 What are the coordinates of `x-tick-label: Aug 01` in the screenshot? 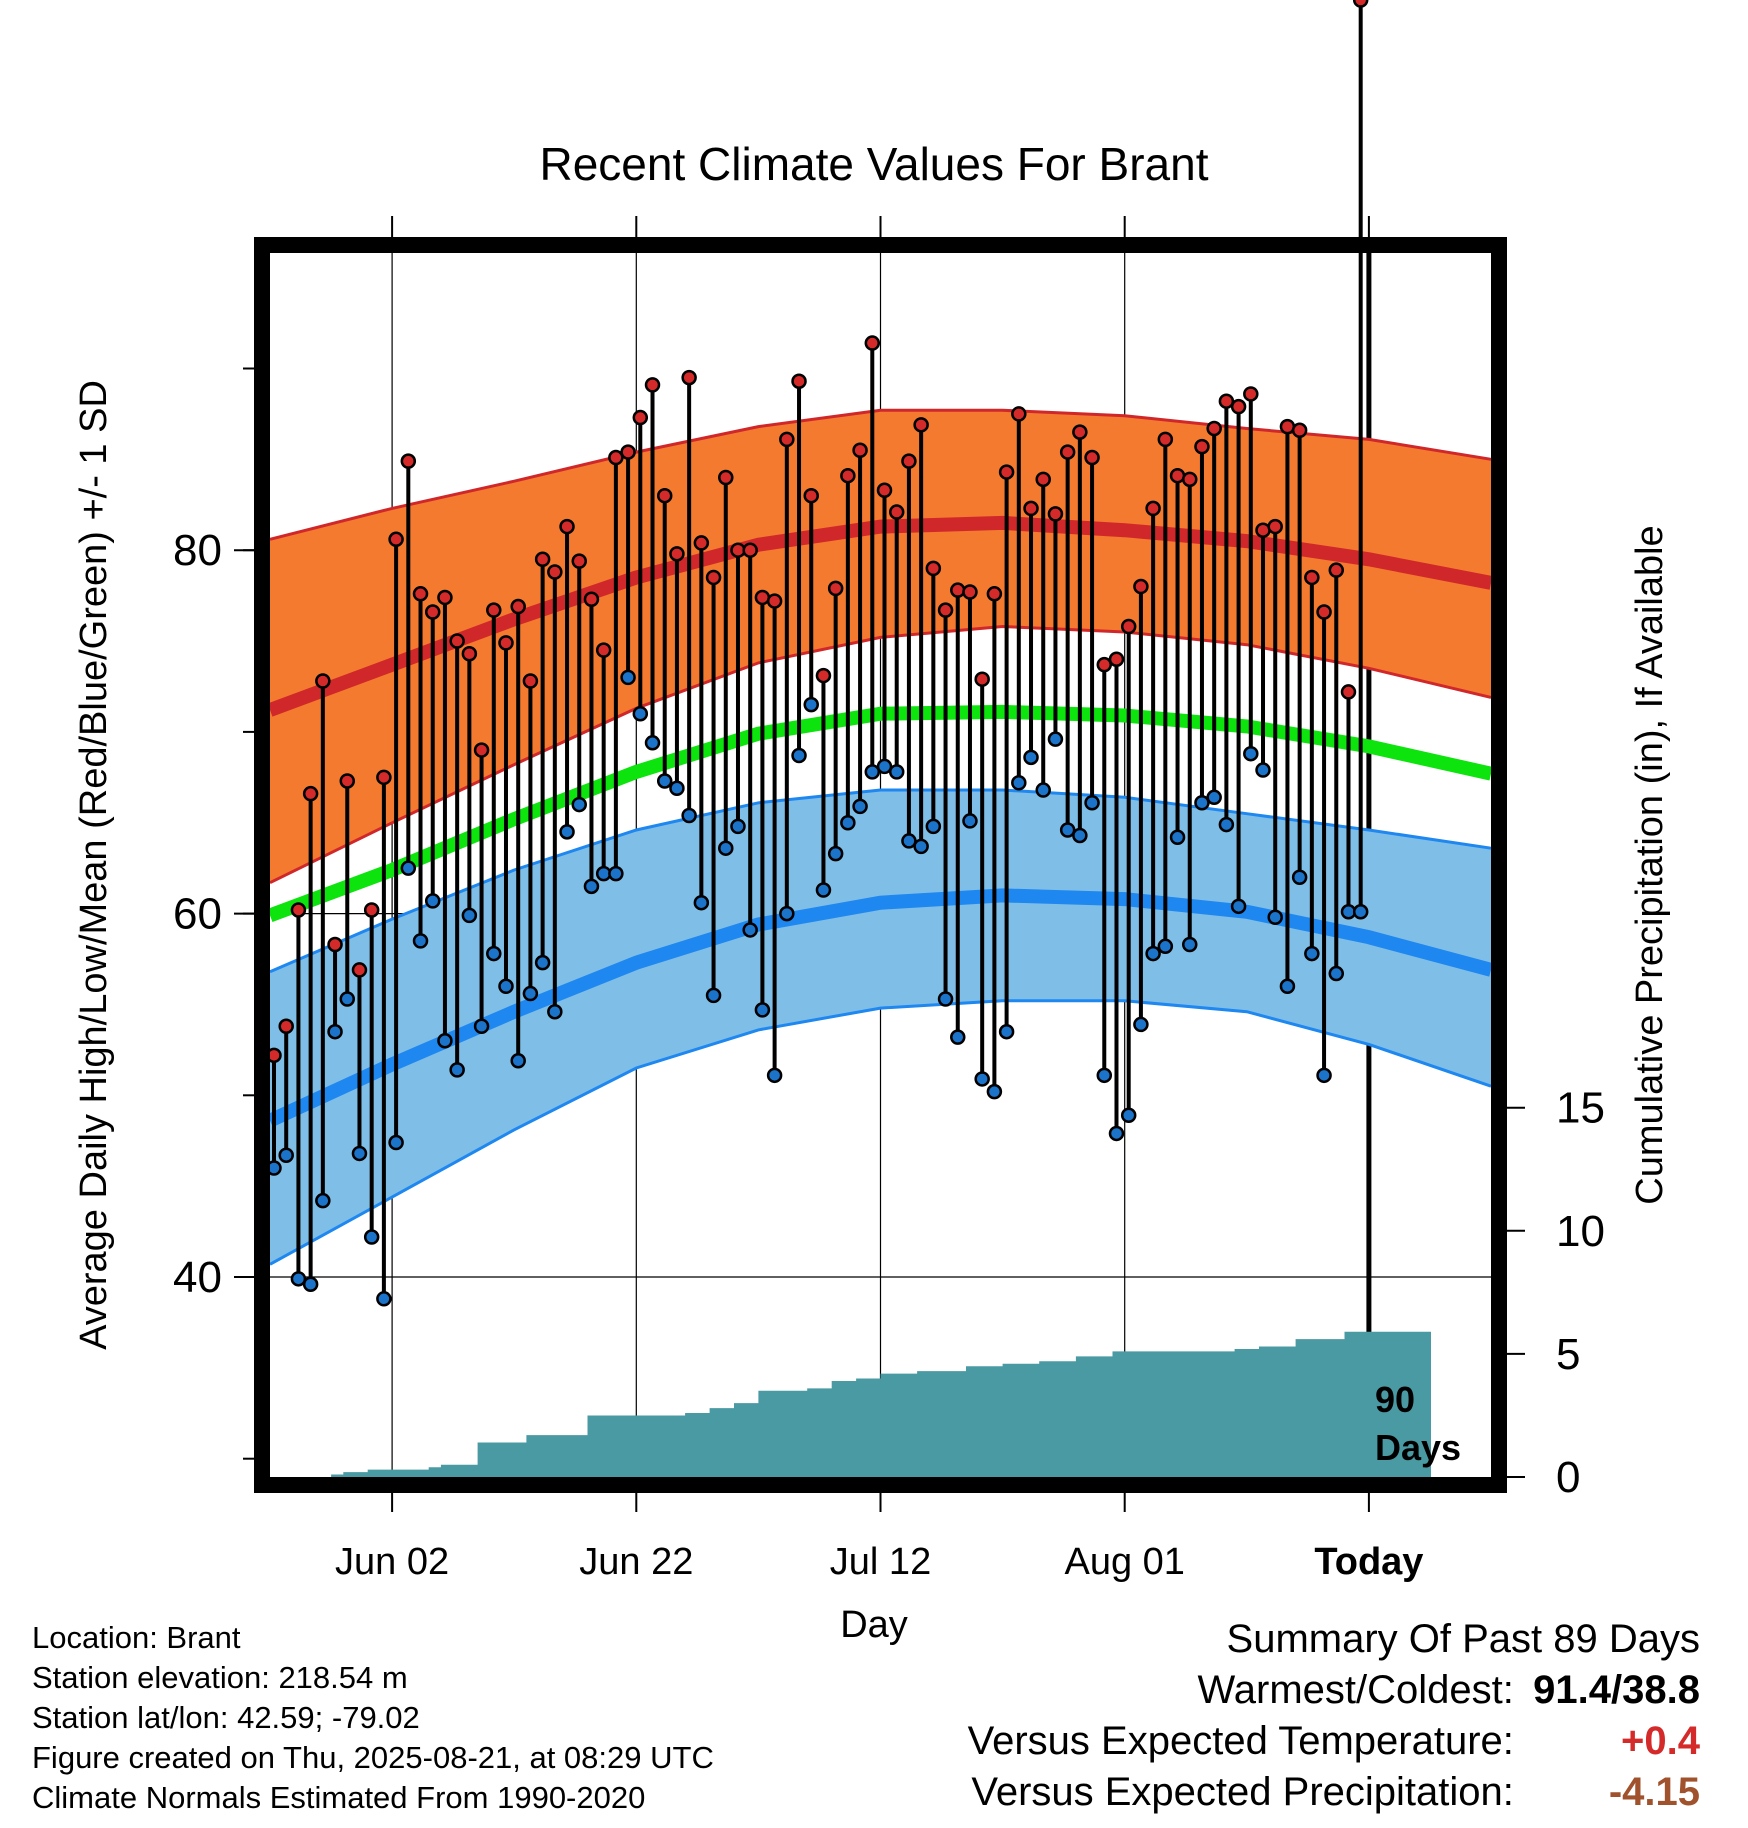 It's located at (1124, 1562).